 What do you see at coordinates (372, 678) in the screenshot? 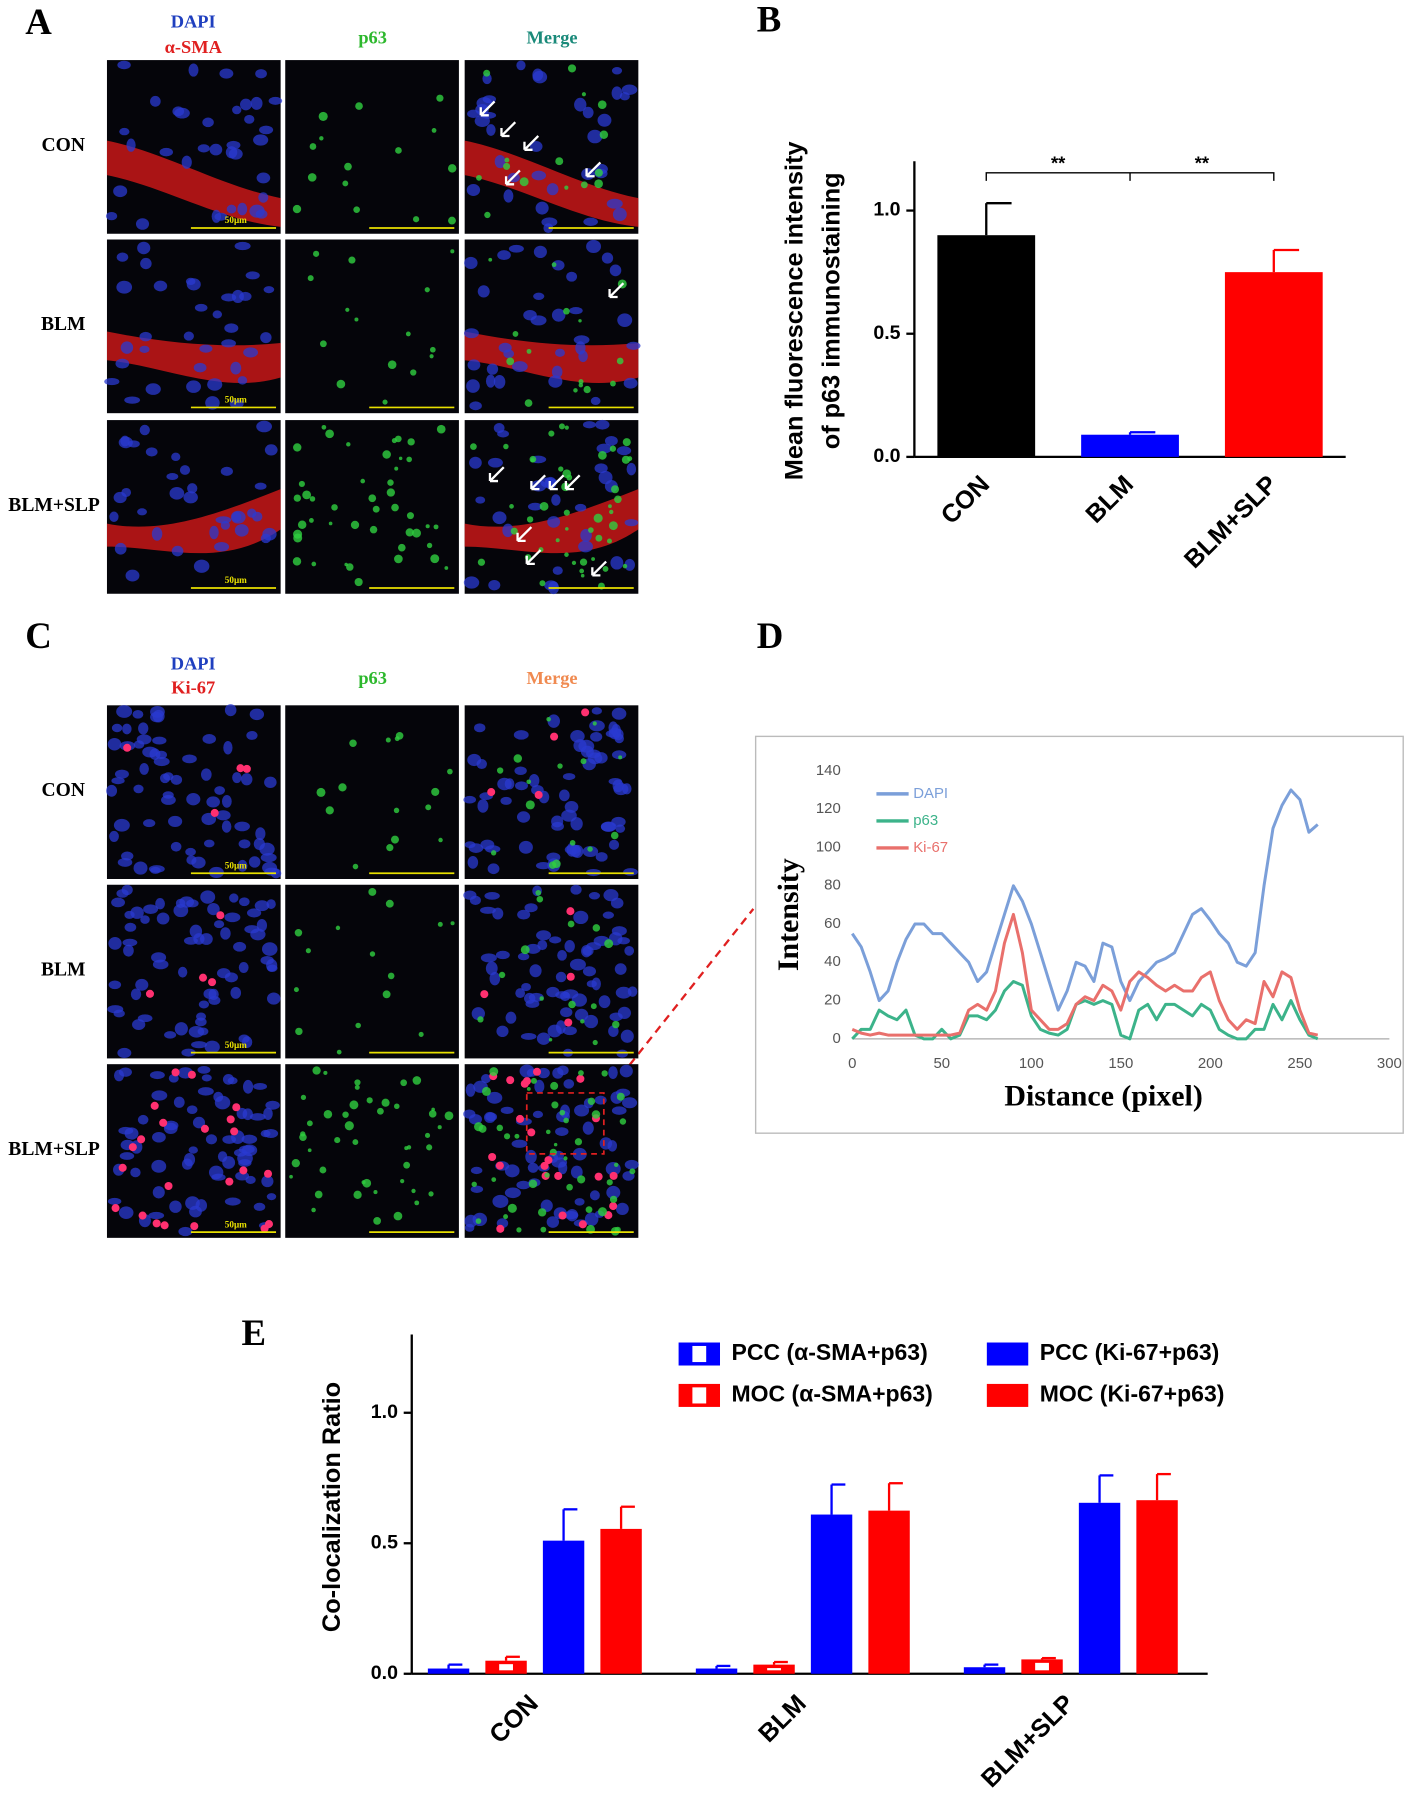
I see `channel-header: p63` at bounding box center [372, 678].